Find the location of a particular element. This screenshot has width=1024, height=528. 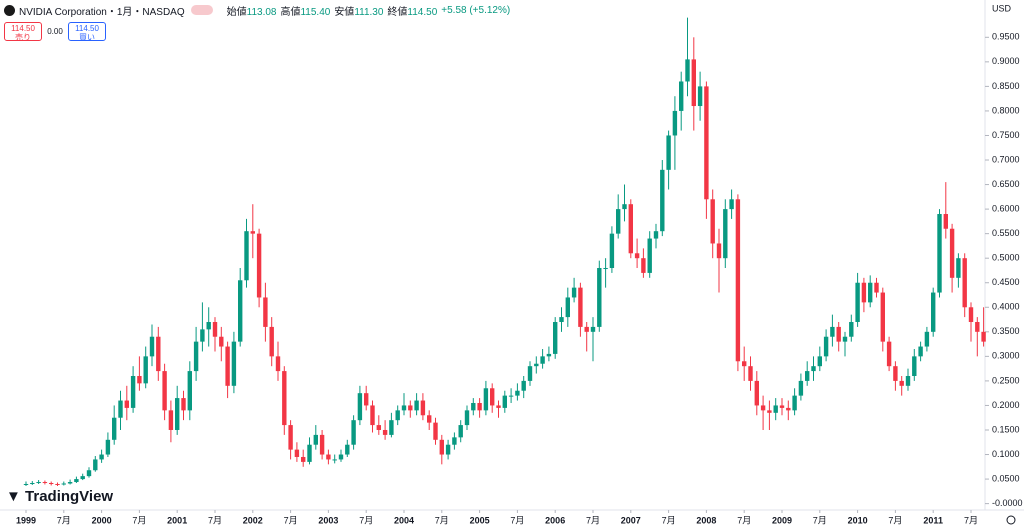

compare-button is located at coordinates (201, 10).